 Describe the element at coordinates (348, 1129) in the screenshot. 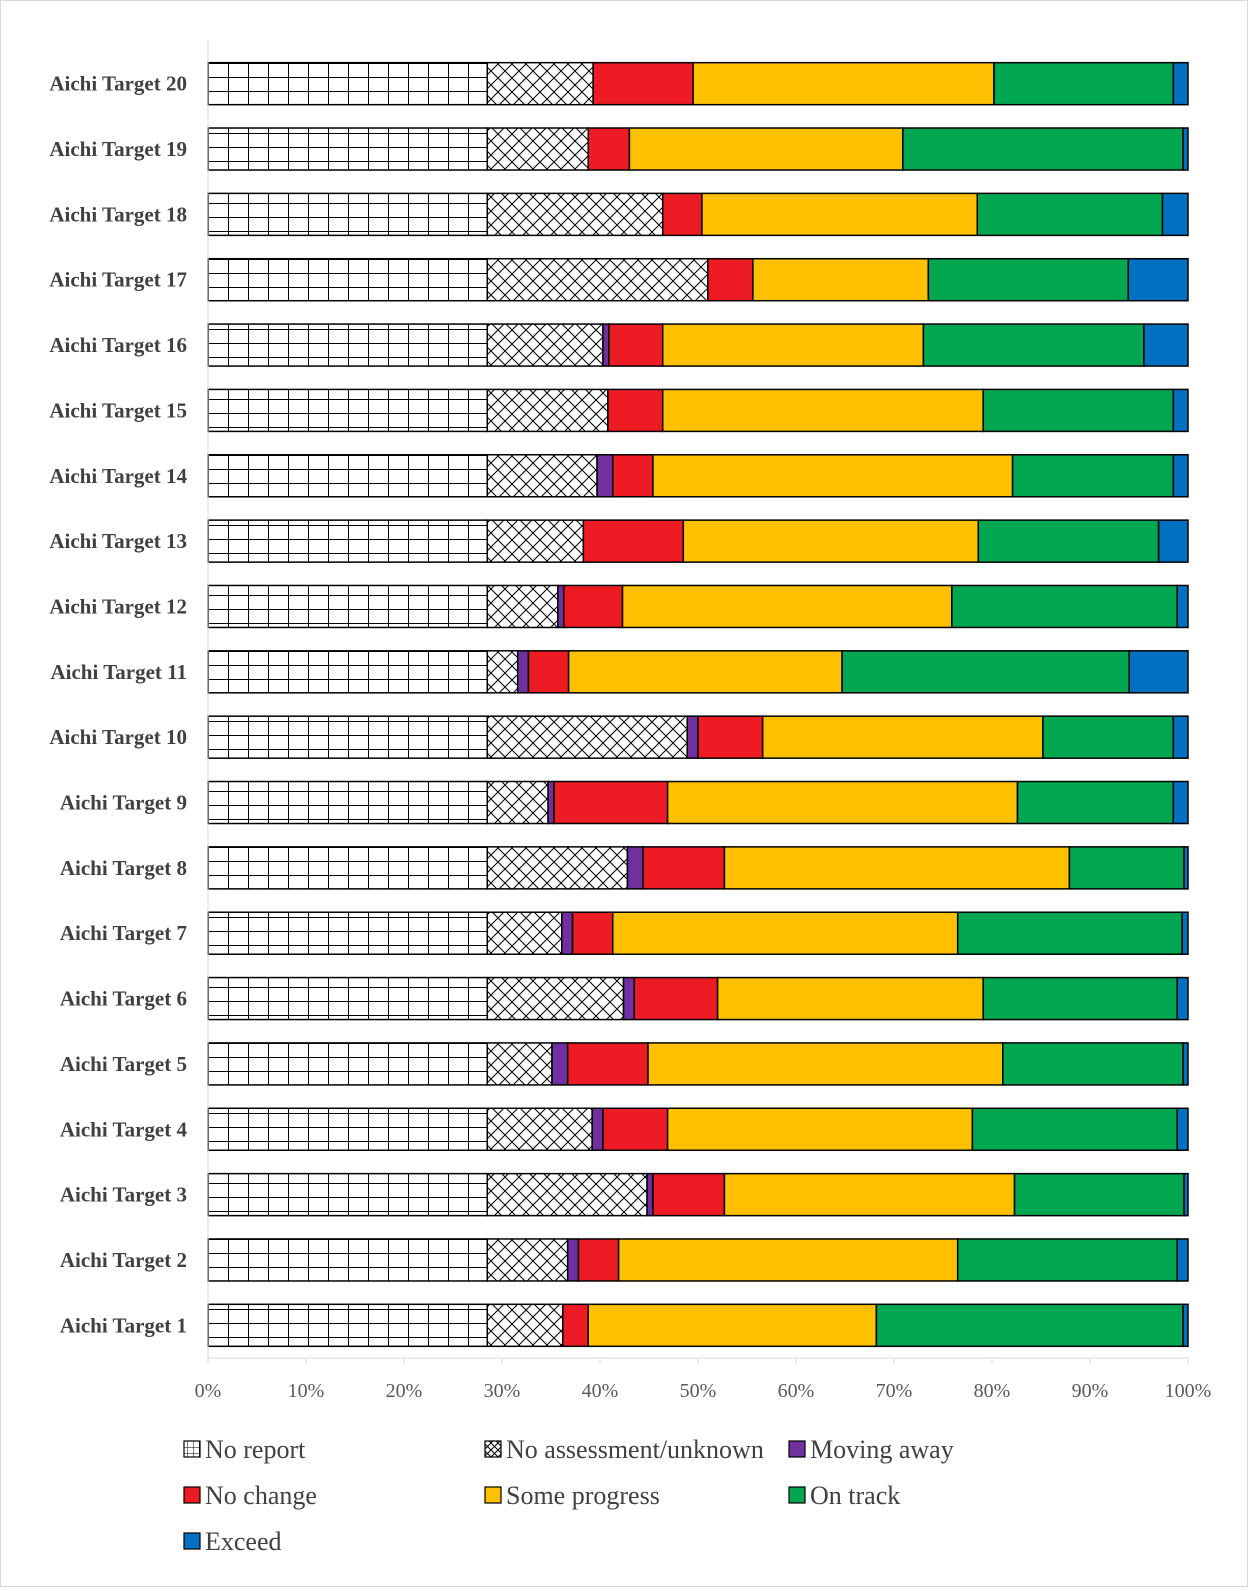

I see `bar-aichi-target-4-no-report` at that location.